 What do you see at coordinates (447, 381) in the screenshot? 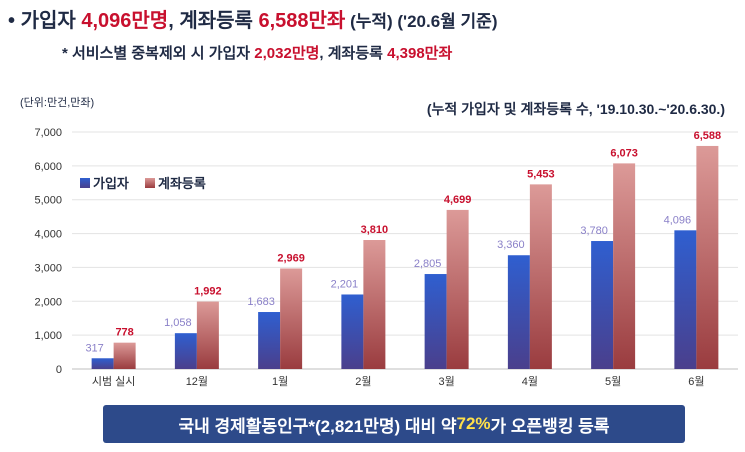
I see `x-tick-label: 3월` at bounding box center [447, 381].